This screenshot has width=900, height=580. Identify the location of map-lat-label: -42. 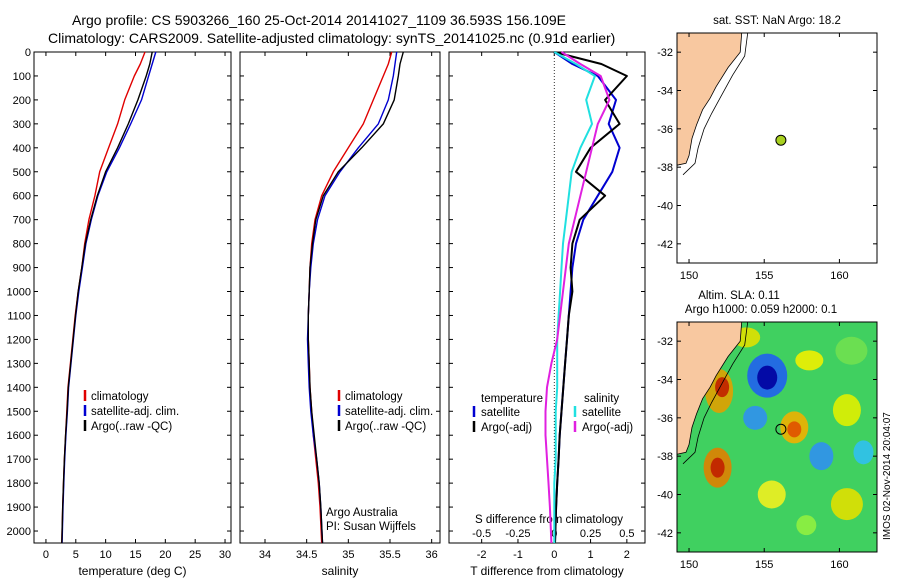
(665, 534).